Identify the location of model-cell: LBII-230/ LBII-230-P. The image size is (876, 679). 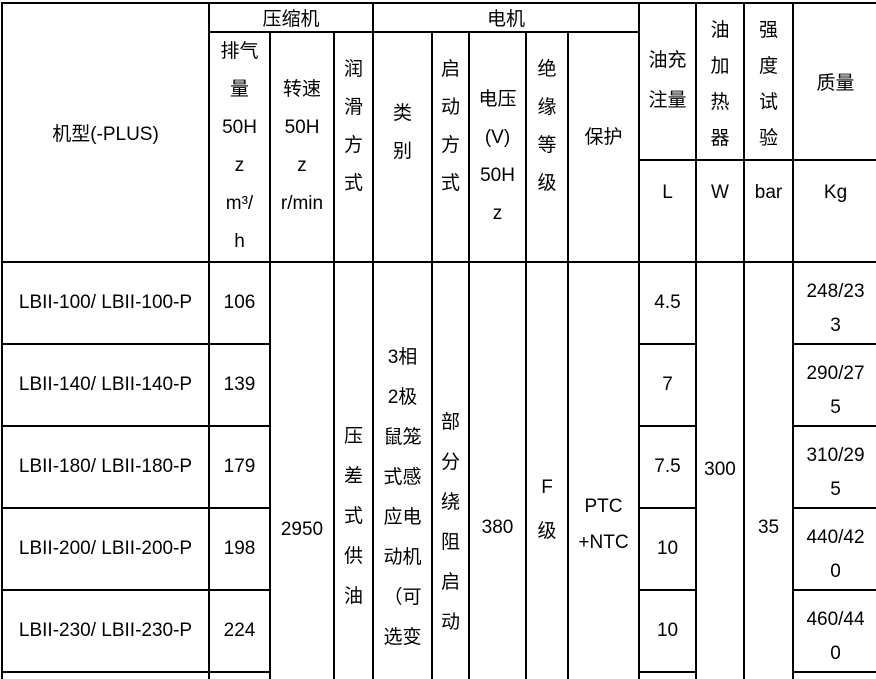
(105, 631).